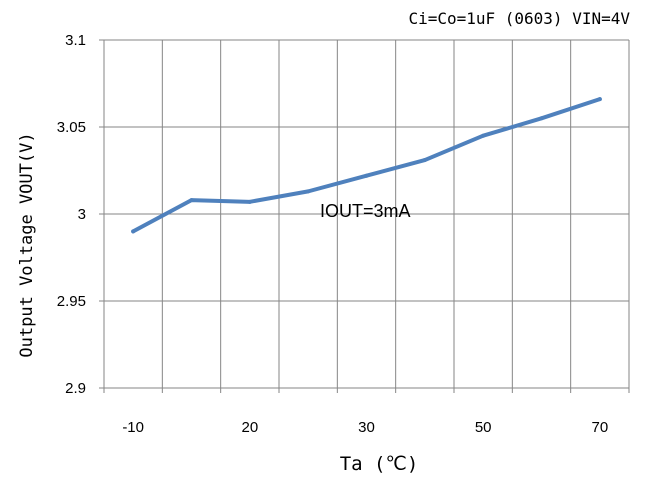 The height and width of the screenshot is (477, 646). I want to click on x-tick-label: 70, so click(599, 427).